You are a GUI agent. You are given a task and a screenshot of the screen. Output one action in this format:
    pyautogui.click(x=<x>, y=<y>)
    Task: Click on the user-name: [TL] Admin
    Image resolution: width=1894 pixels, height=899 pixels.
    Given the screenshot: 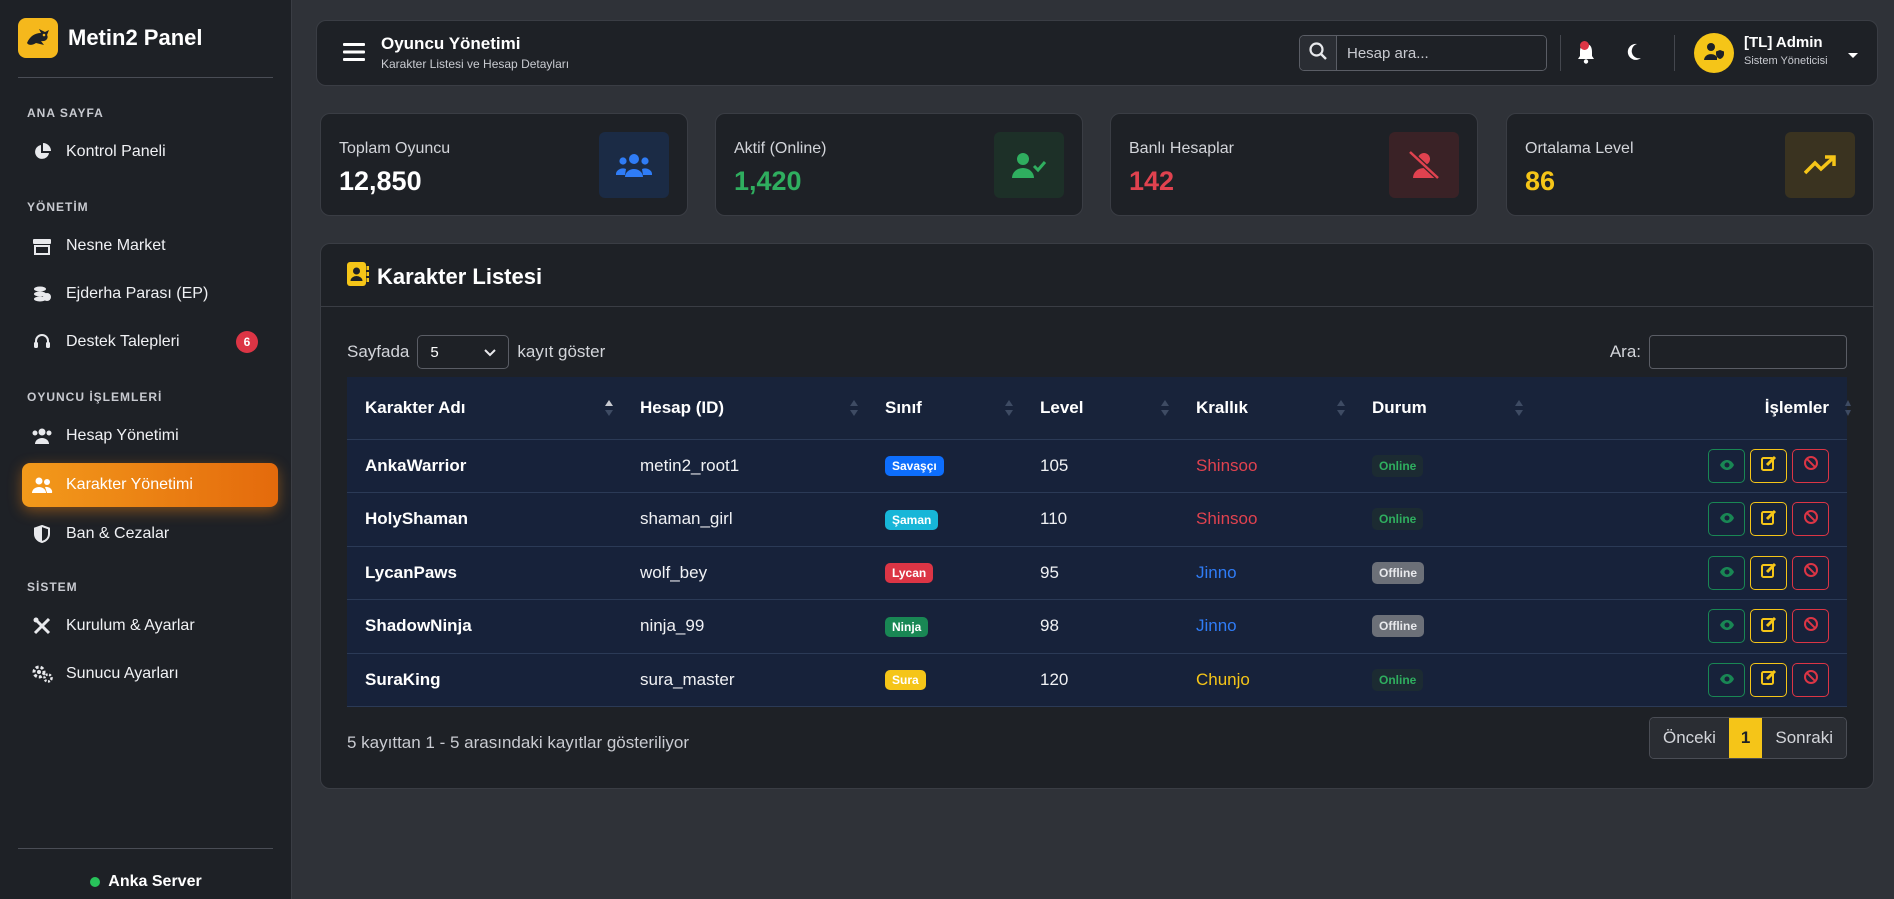 What is the action you would take?
    pyautogui.click(x=1783, y=42)
    